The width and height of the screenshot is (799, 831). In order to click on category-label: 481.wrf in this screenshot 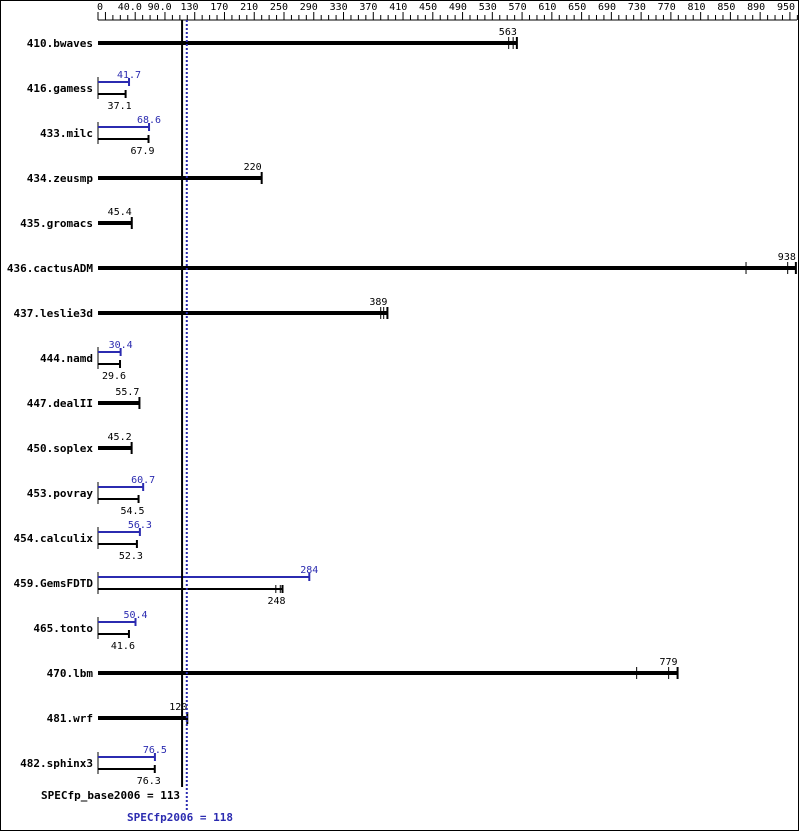, I will do `click(70, 718)`.